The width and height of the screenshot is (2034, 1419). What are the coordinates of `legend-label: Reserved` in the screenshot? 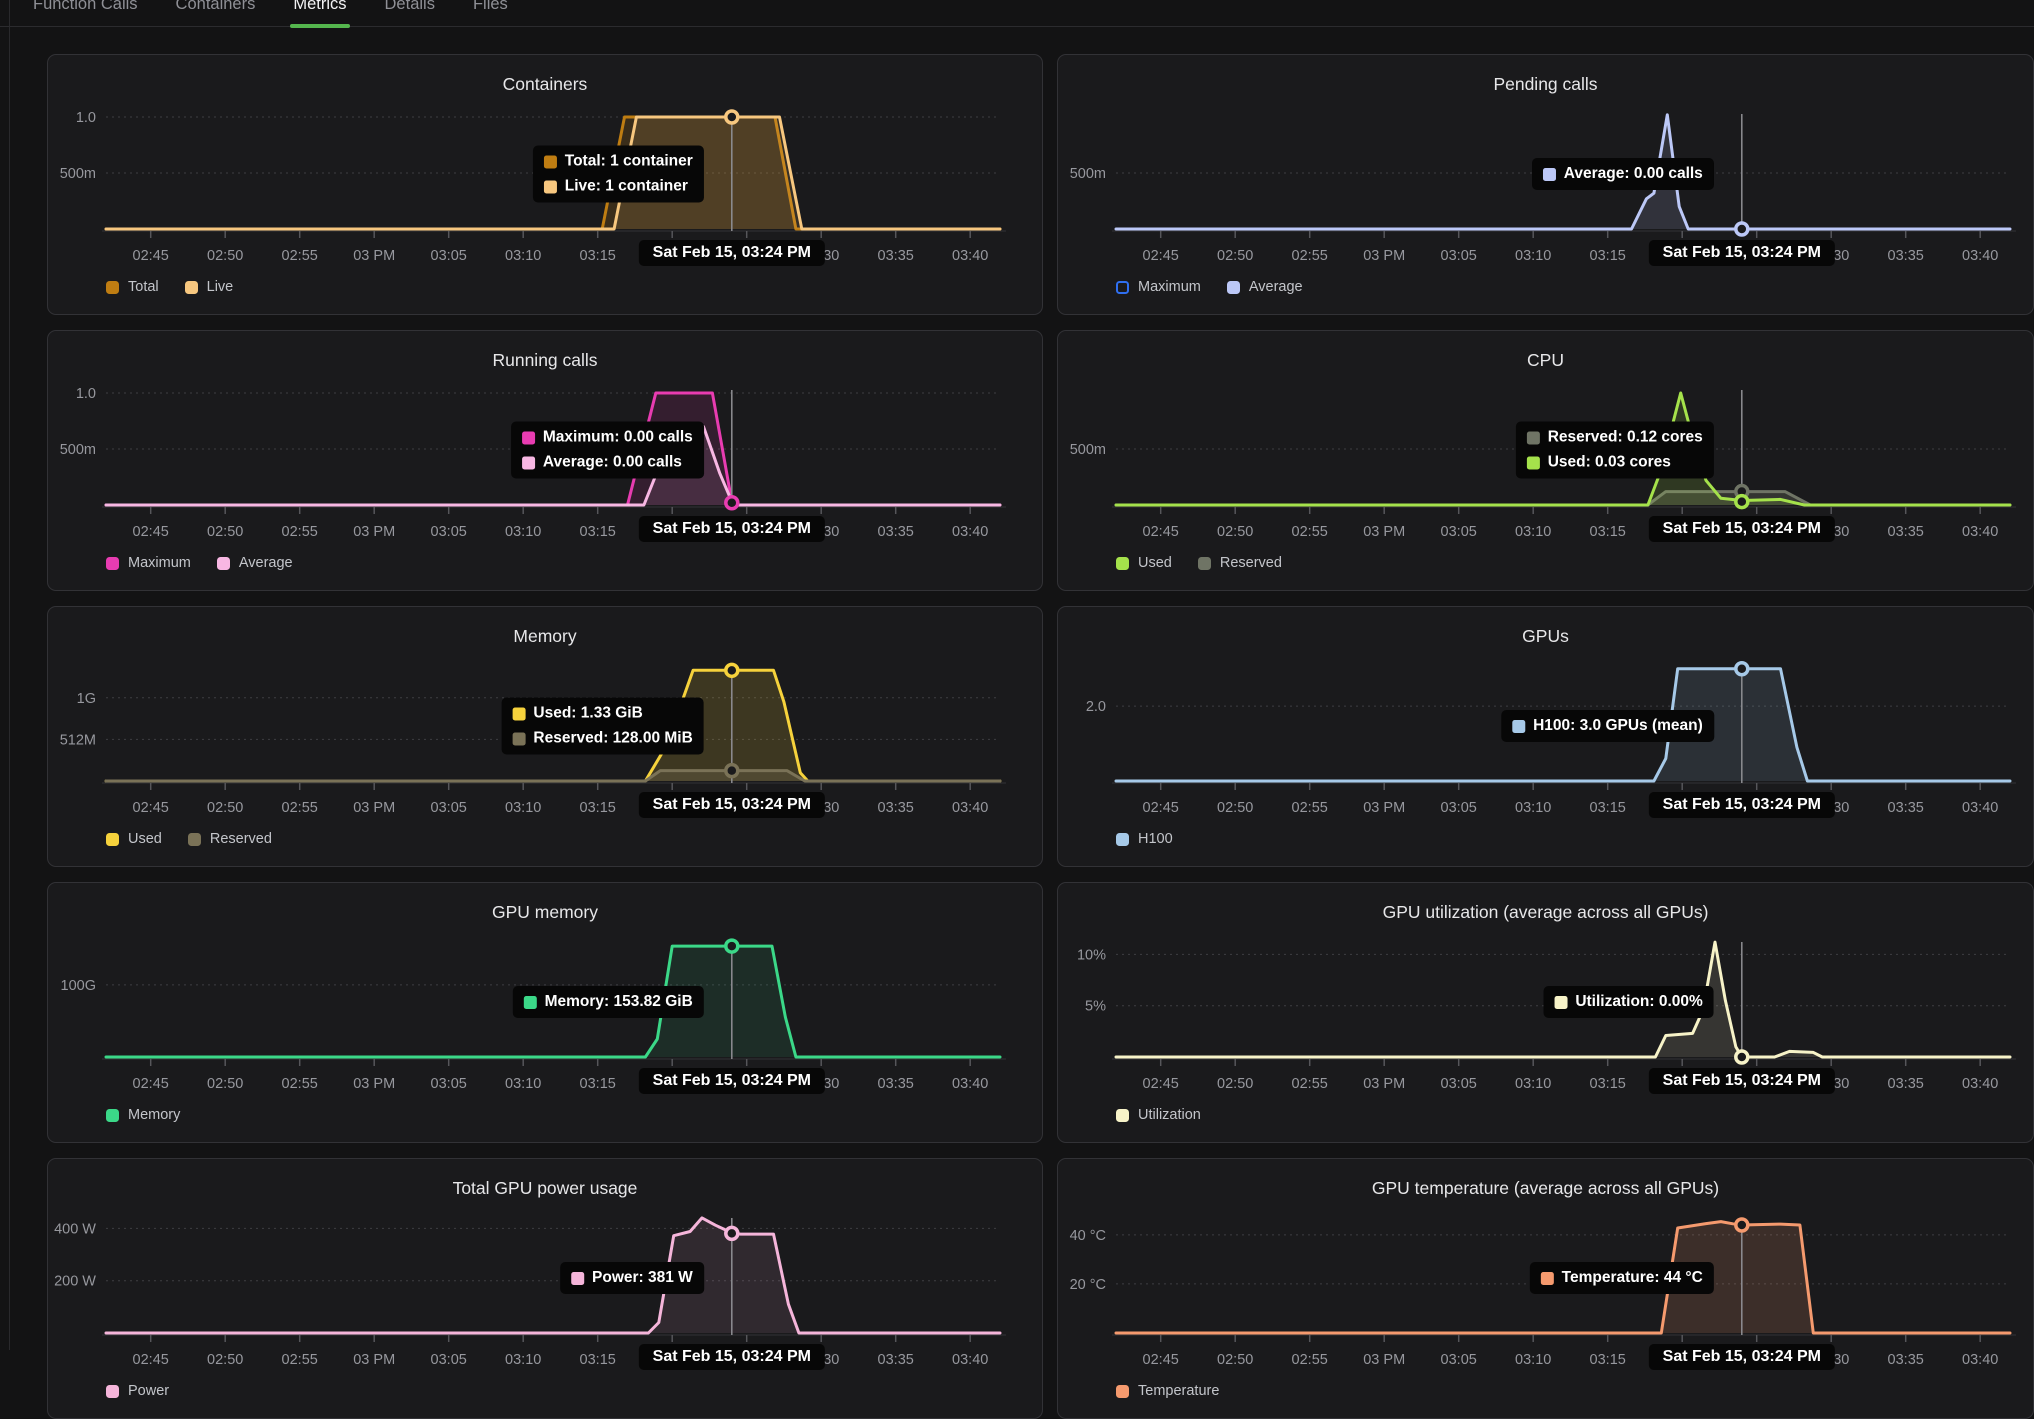 It's located at (1250, 563).